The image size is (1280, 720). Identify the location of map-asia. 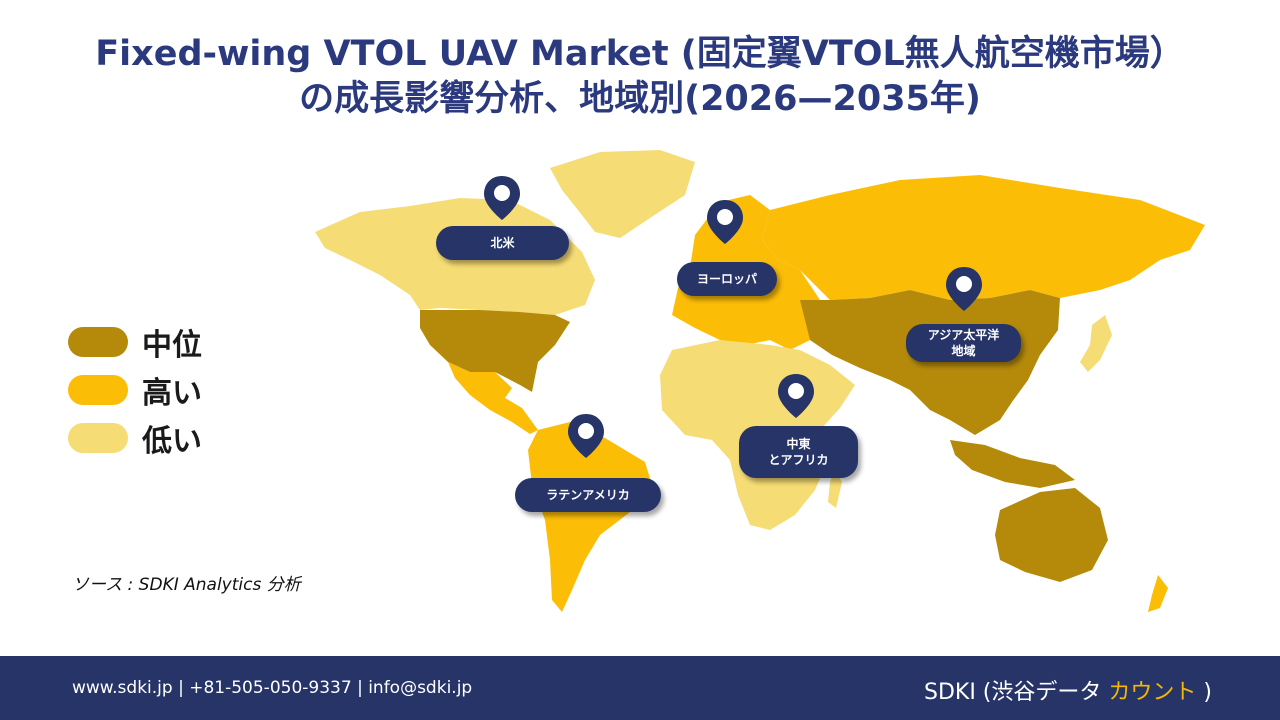
(930, 362).